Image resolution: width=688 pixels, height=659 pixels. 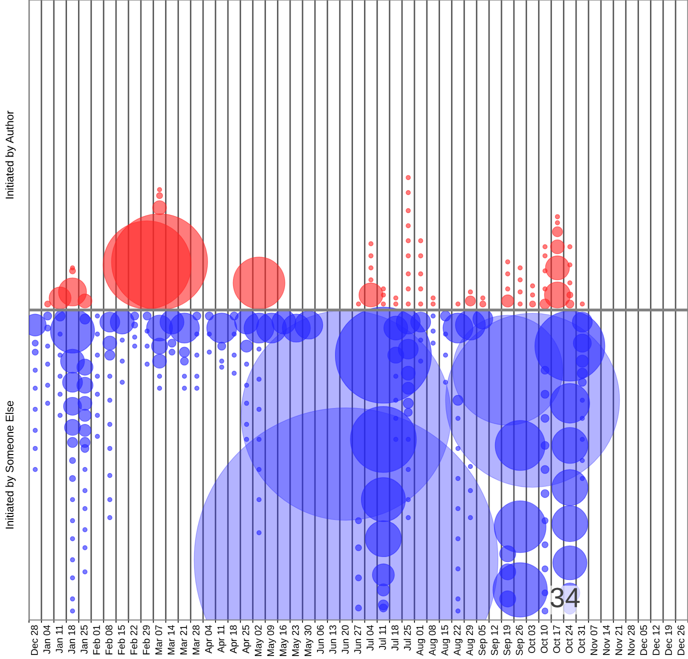 I want to click on x-tick-label: Jun 06, so click(x=320, y=639).